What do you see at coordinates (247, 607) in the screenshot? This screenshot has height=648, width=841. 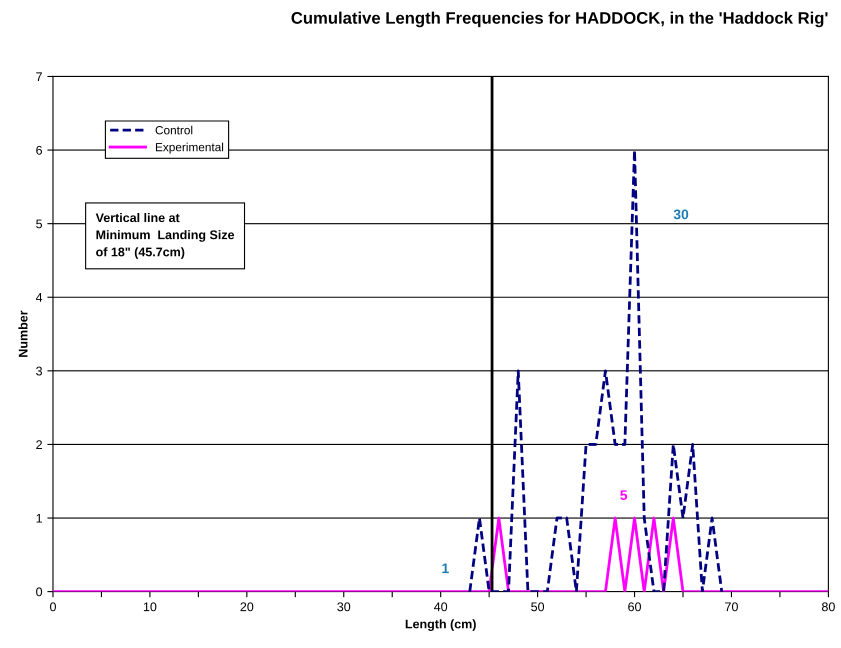 I see `x-tick-label: 20` at bounding box center [247, 607].